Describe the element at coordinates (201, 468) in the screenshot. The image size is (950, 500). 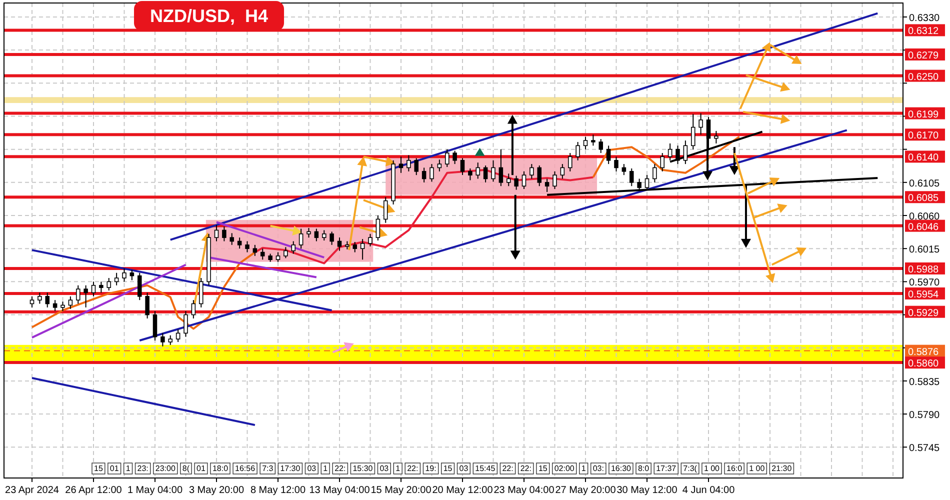
I see `annotation: 01` at that location.